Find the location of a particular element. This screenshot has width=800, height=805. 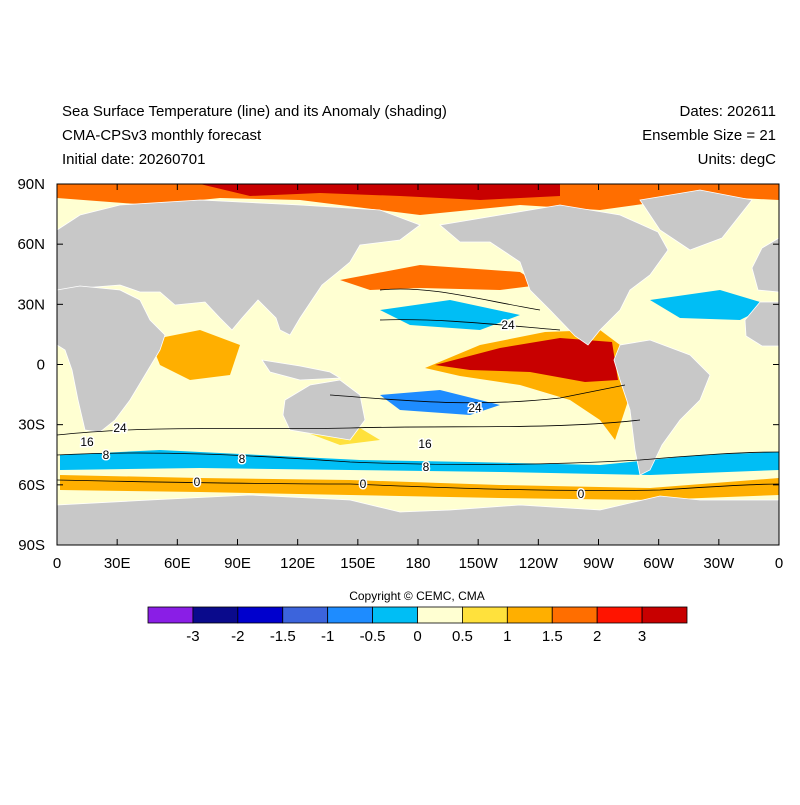

lat-label: 60N is located at coordinates (31, 244).